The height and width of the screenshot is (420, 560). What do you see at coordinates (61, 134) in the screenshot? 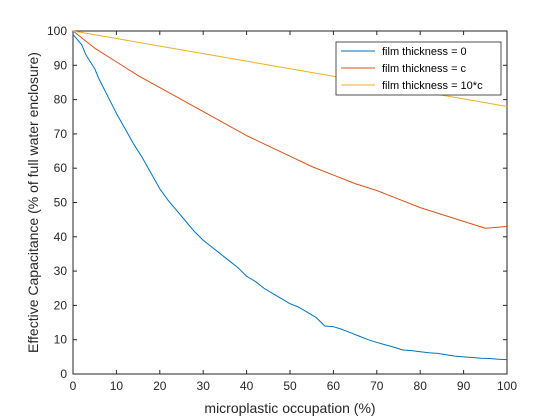
I see `y-tick-label: 70` at bounding box center [61, 134].